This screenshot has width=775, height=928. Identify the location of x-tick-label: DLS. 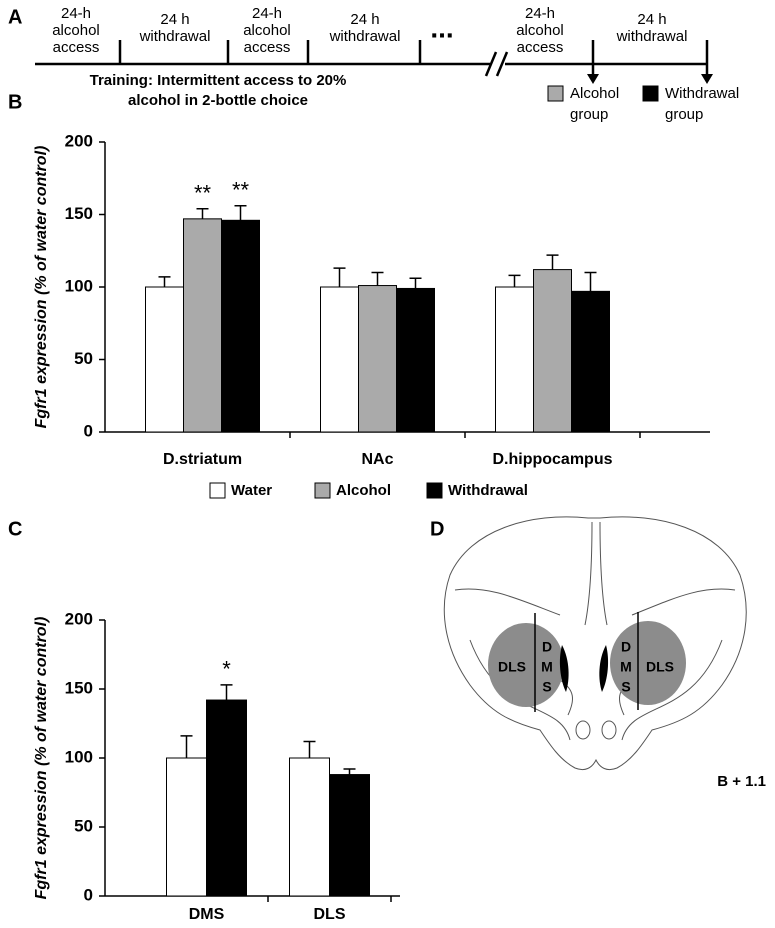
(330, 914).